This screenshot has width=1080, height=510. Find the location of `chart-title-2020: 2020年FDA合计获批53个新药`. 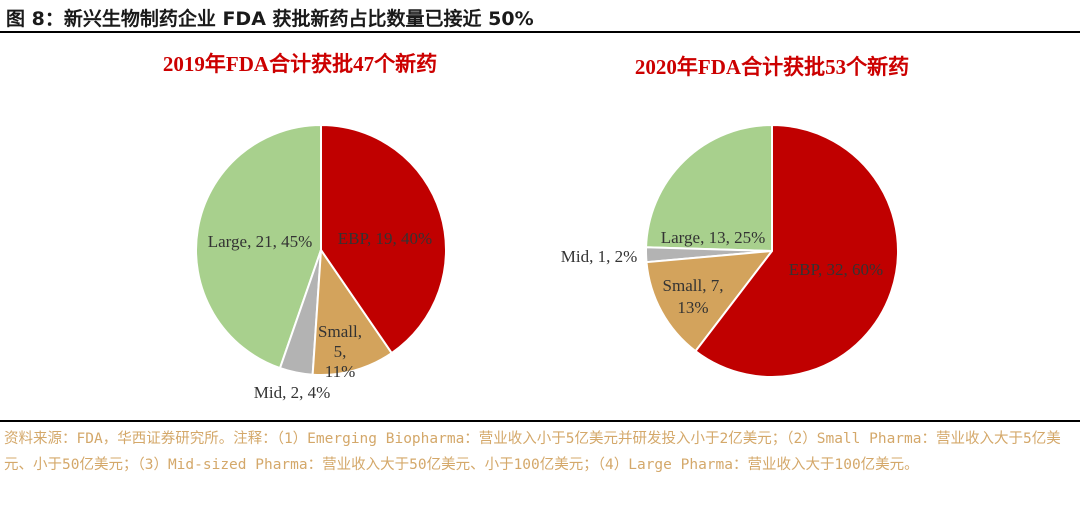

chart-title-2020: 2020年FDA合计获批53个新药 is located at coordinates (772, 67).